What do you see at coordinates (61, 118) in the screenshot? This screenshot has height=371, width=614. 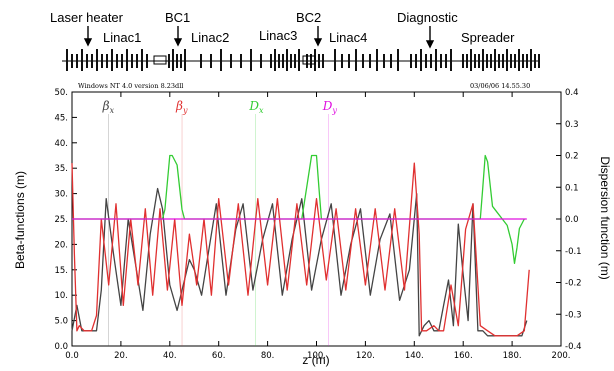 I see `y-tick-label: 45.` at bounding box center [61, 118].